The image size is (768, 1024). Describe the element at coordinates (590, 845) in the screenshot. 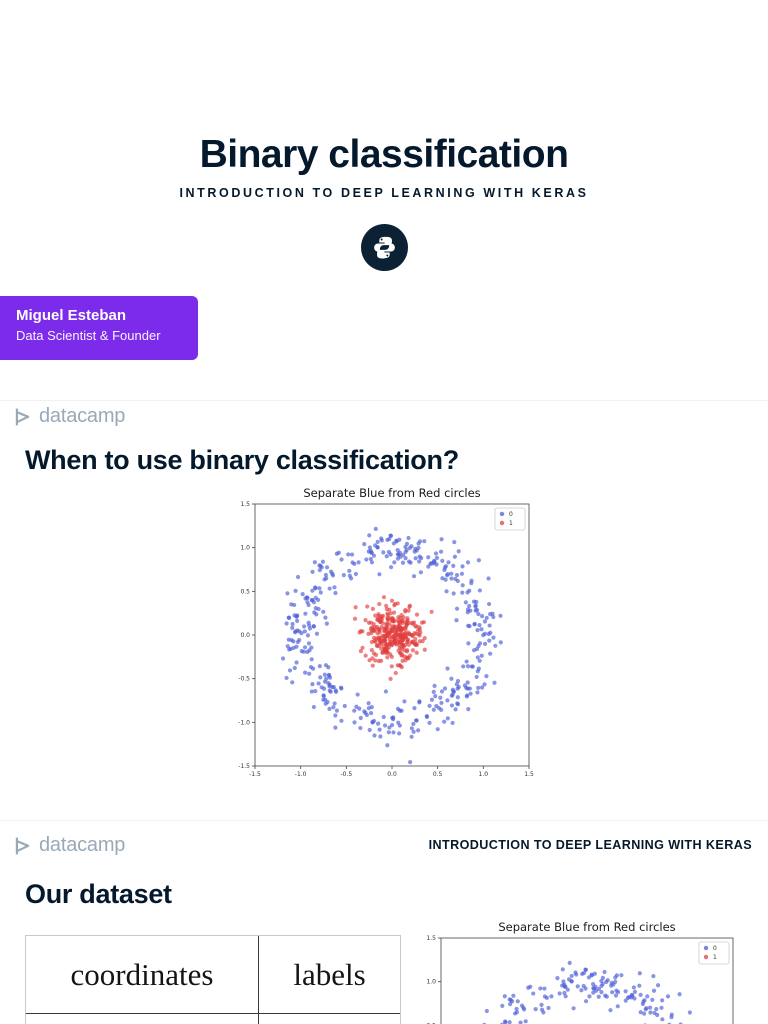

I see `course-title-header: INTRODUCTION TO DEEP LEARNING WITH KERAS` at that location.